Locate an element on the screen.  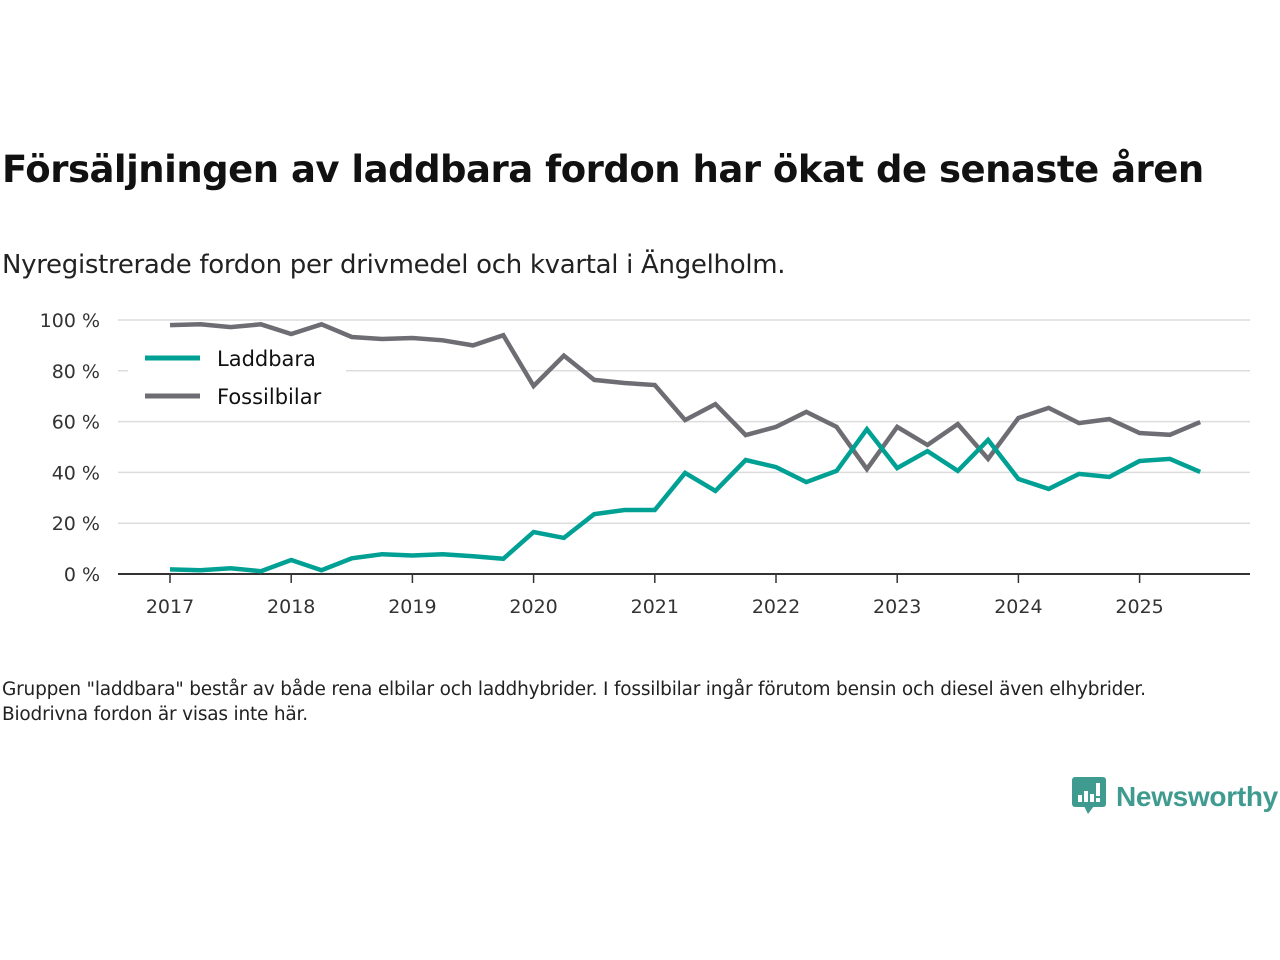
x-tick-label: 2021 is located at coordinates (655, 607).